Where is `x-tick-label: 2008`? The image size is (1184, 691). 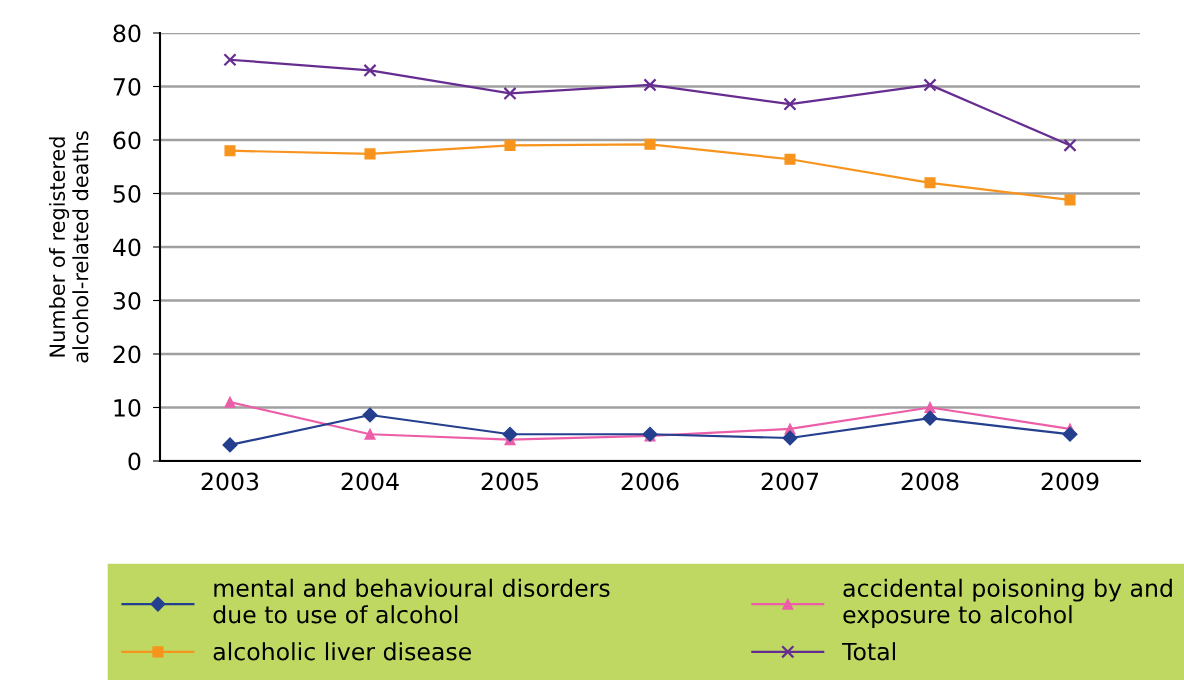 x-tick-label: 2008 is located at coordinates (930, 481).